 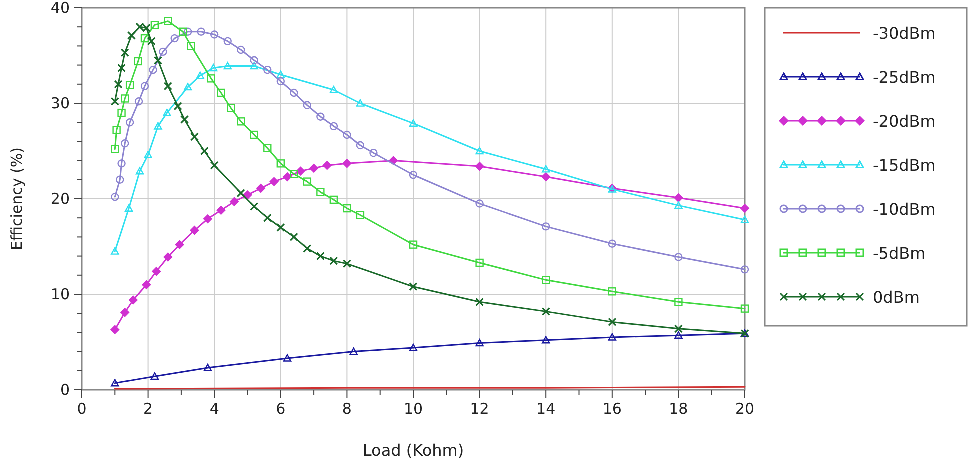 What do you see at coordinates (896, 297) in the screenshot?
I see `legend-label: 0dBm` at bounding box center [896, 297].